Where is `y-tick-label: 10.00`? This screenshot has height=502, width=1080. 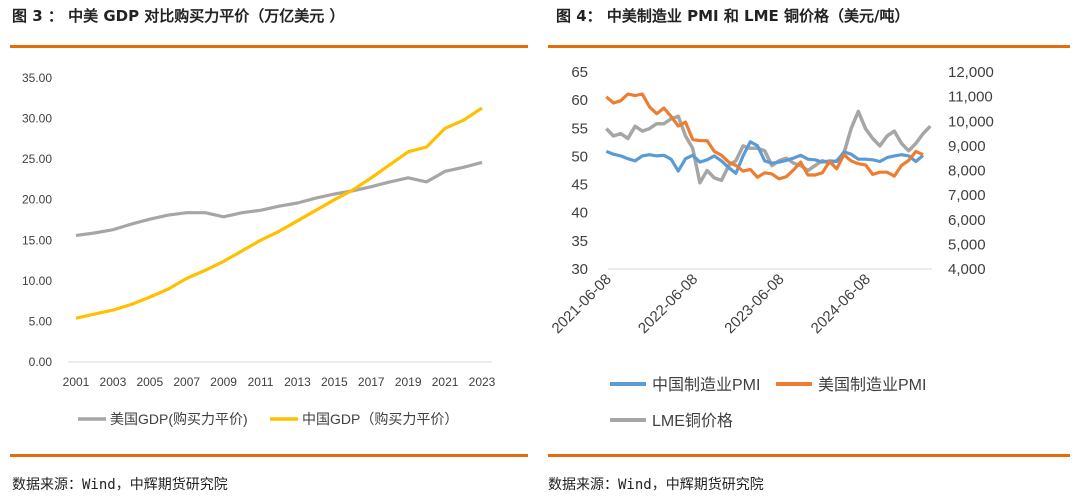
y-tick-label: 10.00 is located at coordinates (37, 281).